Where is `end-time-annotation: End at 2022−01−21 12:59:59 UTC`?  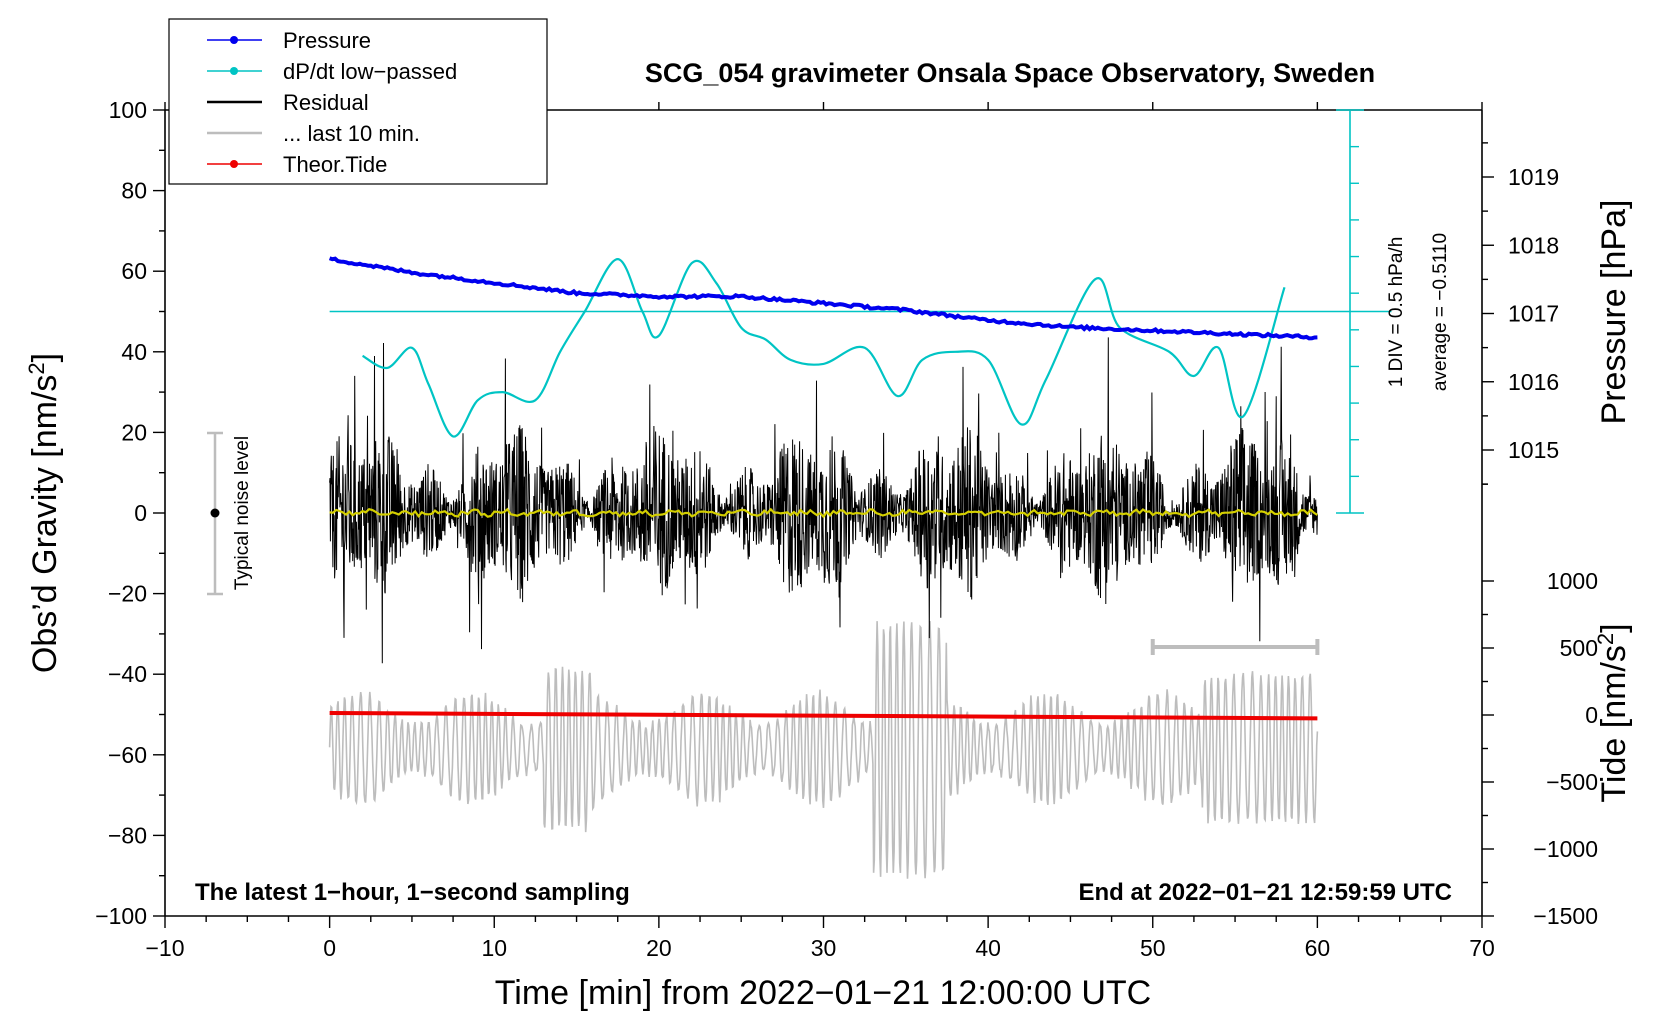
end-time-annotation: End at 2022−01−21 12:59:59 UTC is located at coordinates (1265, 892).